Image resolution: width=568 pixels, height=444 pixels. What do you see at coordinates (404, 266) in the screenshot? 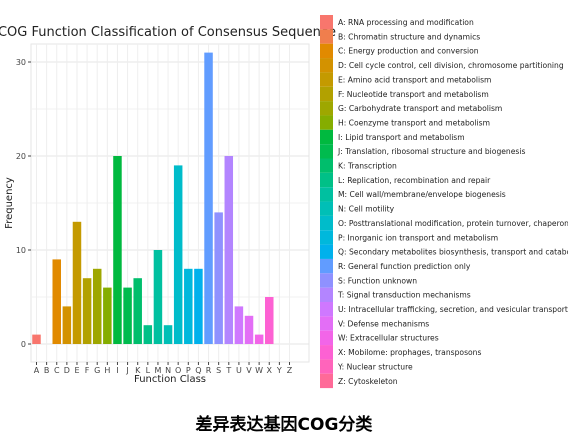
I see `legend-entry: R: General function prediction only` at bounding box center [404, 266].